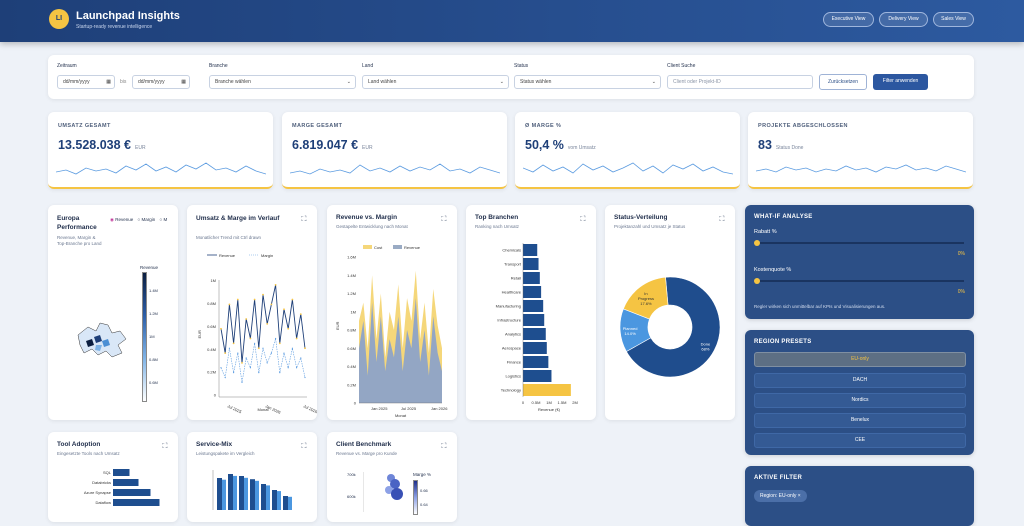  I want to click on card-title: Service-Mix, so click(214, 444).